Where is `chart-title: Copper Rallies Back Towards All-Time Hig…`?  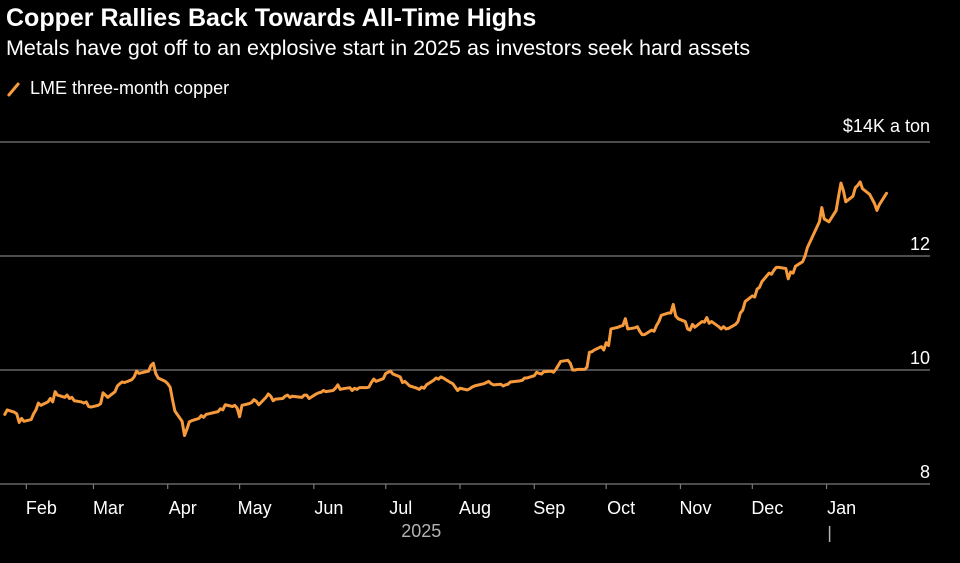 chart-title: Copper Rallies Back Towards All-Time Hig… is located at coordinates (271, 18).